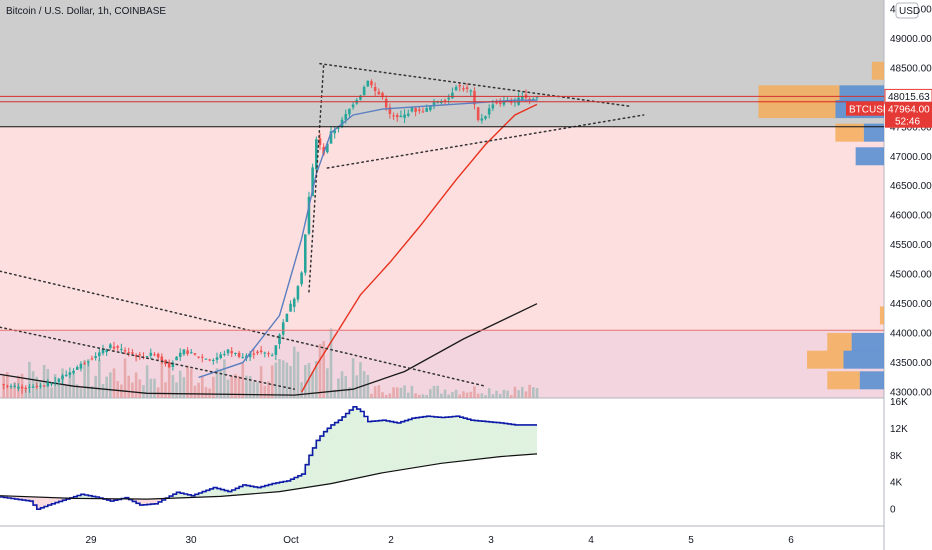 This screenshot has width=932, height=550. Describe the element at coordinates (439, 540) in the screenshot. I see `time-axis: 29 30 Oct 2 3 4 5 6` at that location.